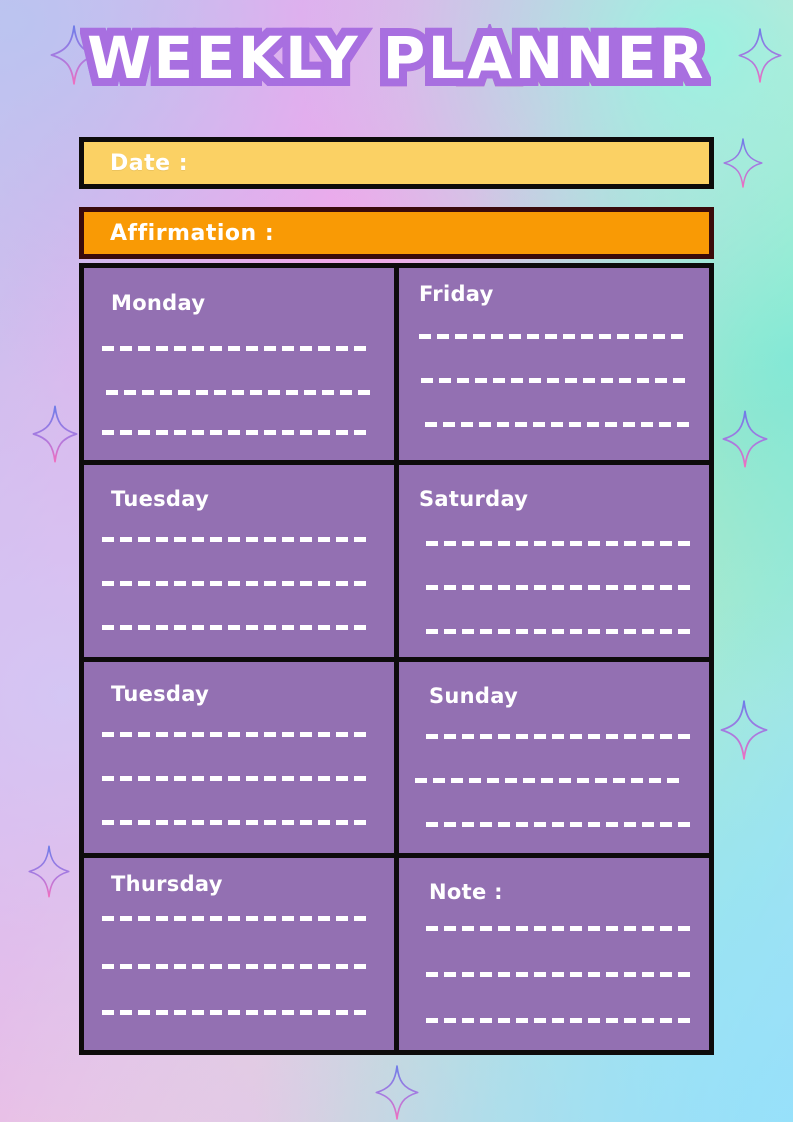 Image resolution: width=793 pixels, height=1122 pixels. I want to click on affirmation-field: Affirmation :, so click(396, 233).